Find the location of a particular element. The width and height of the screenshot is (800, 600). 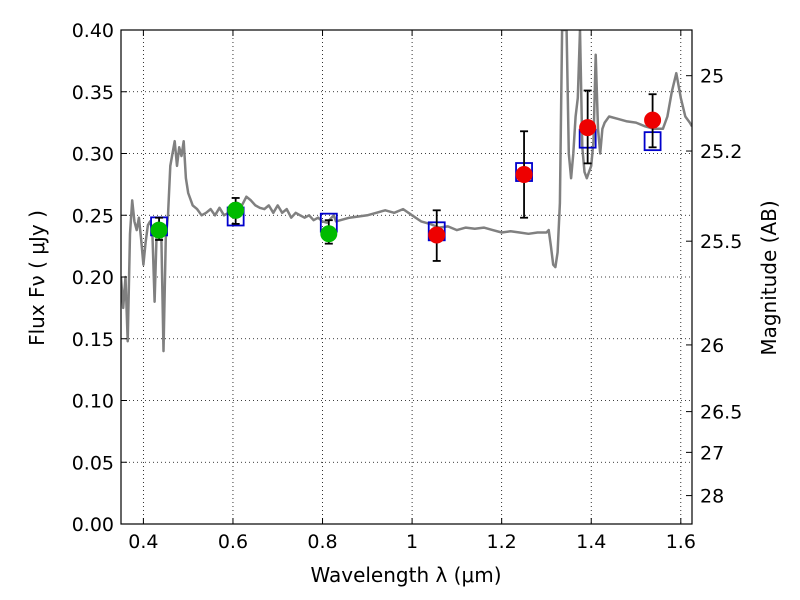

y-tick-label: 0.30 is located at coordinates (93, 155).